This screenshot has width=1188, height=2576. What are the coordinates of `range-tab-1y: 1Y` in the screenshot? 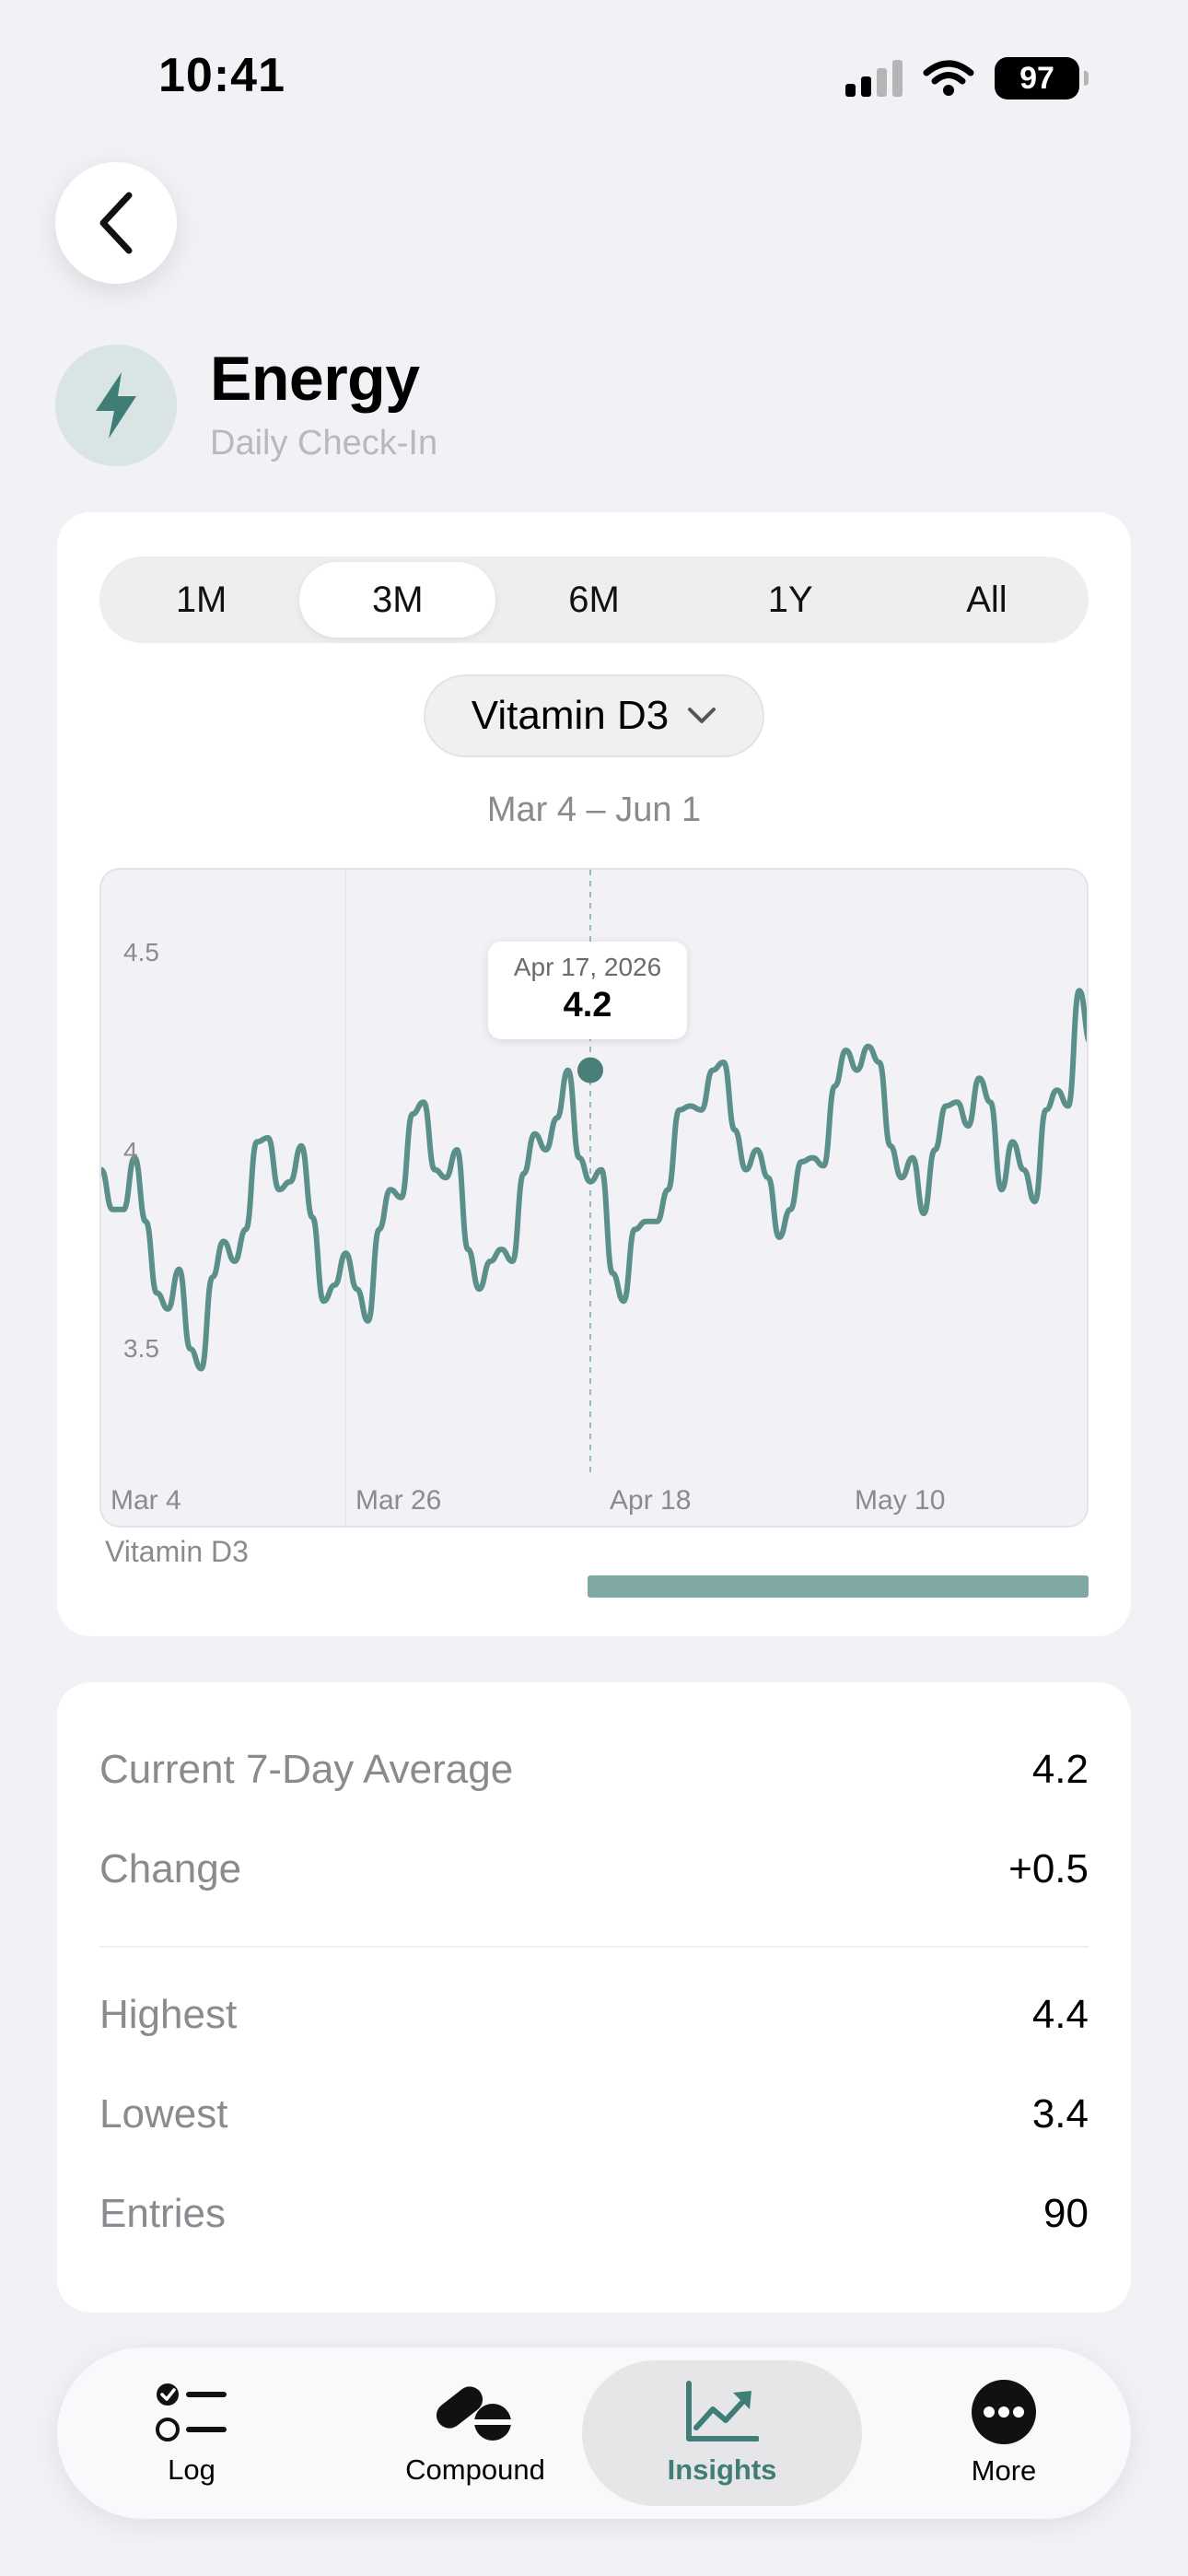 It's located at (790, 599).